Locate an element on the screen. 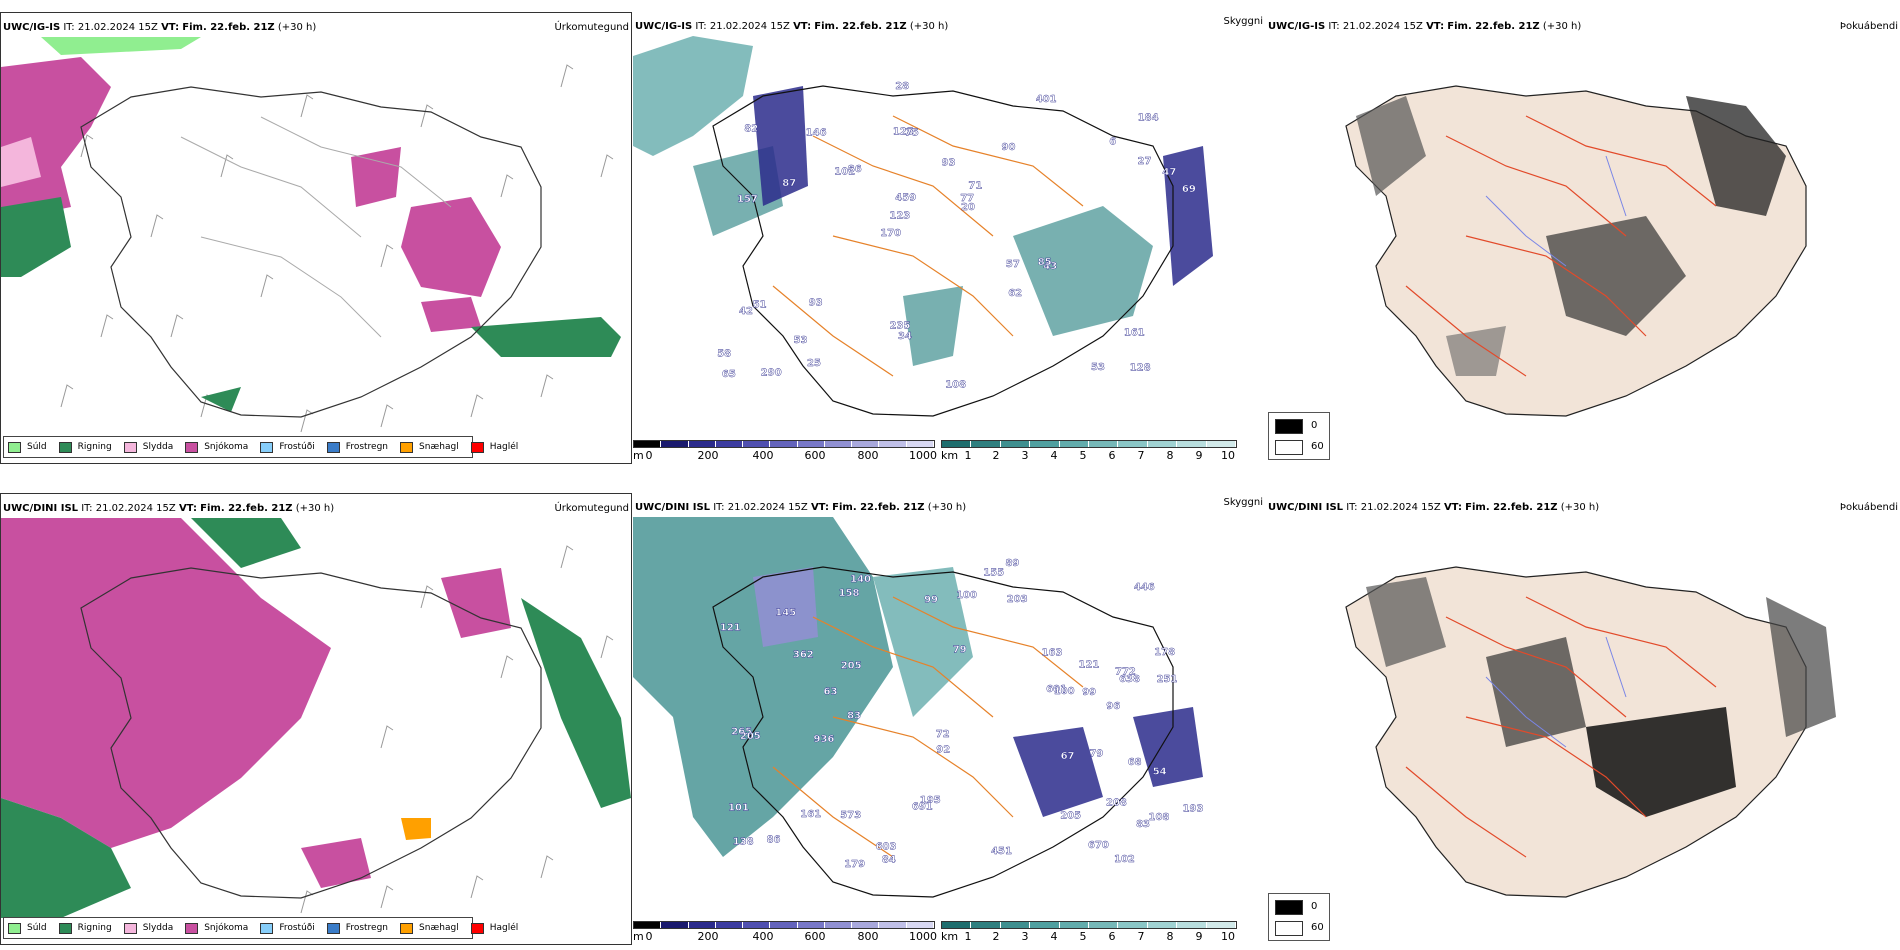  legend-hail: Haglél is located at coordinates (494, 447).